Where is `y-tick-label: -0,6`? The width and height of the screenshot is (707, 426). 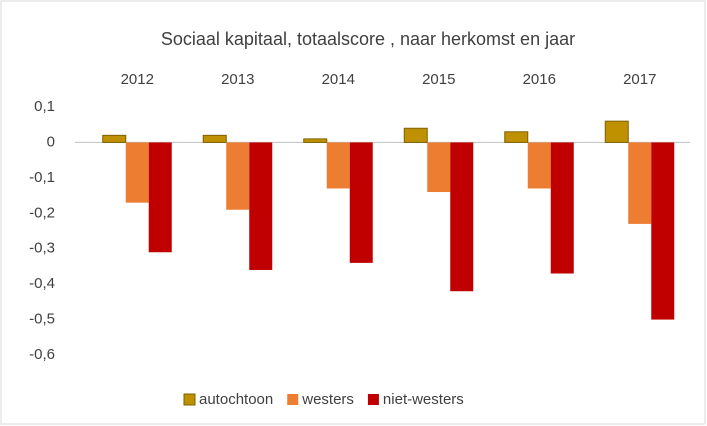
y-tick-label: -0,6 is located at coordinates (42, 354).